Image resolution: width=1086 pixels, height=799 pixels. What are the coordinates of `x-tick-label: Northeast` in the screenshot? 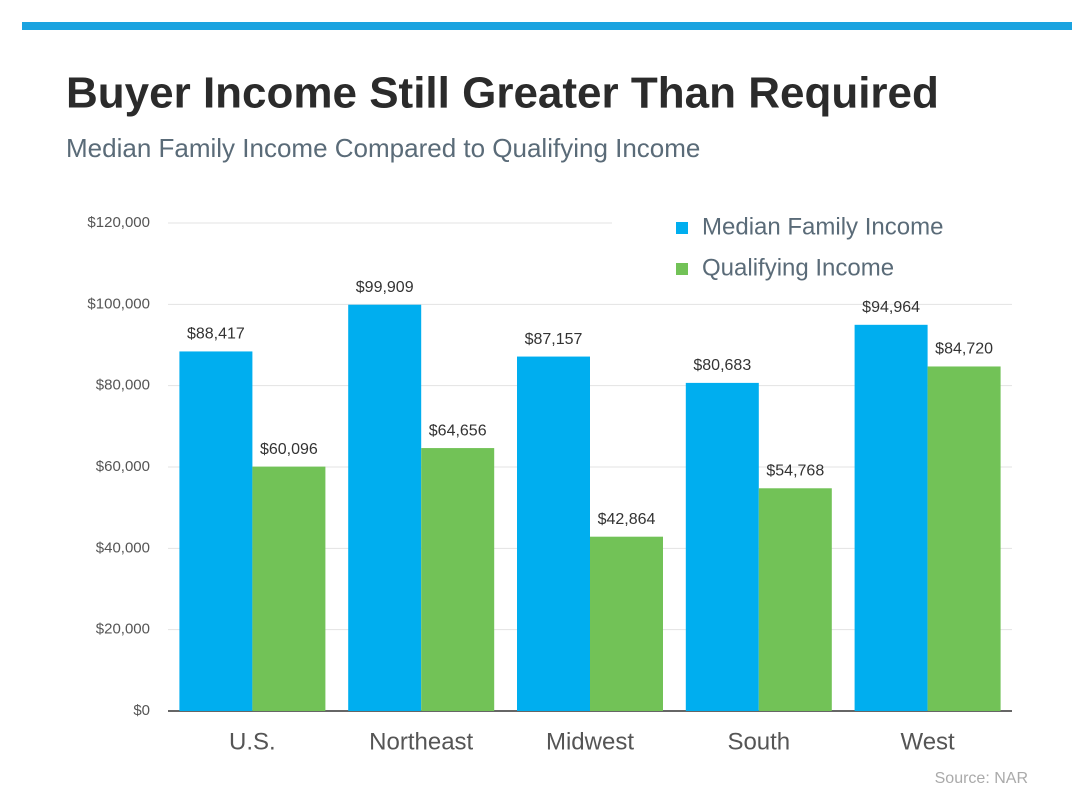 It's located at (421, 741).